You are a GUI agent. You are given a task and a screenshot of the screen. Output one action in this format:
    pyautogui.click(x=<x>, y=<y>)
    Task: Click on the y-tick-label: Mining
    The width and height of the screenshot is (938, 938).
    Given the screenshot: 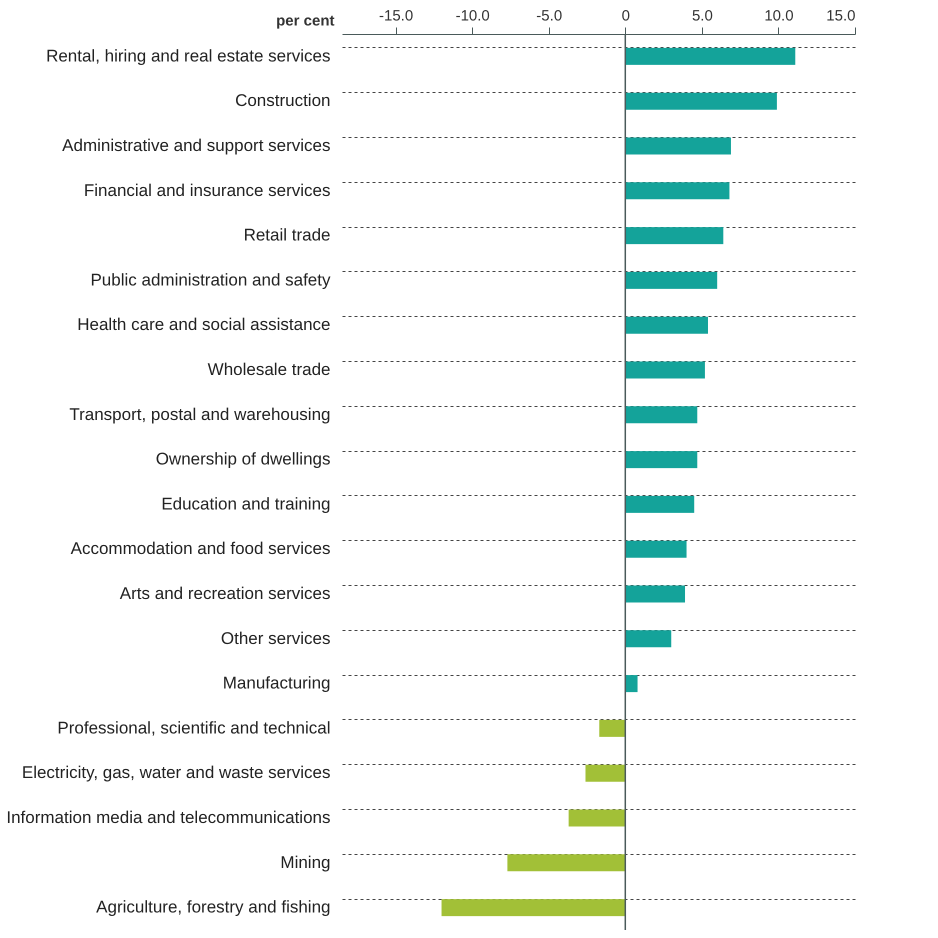 What is the action you would take?
    pyautogui.click(x=305, y=862)
    